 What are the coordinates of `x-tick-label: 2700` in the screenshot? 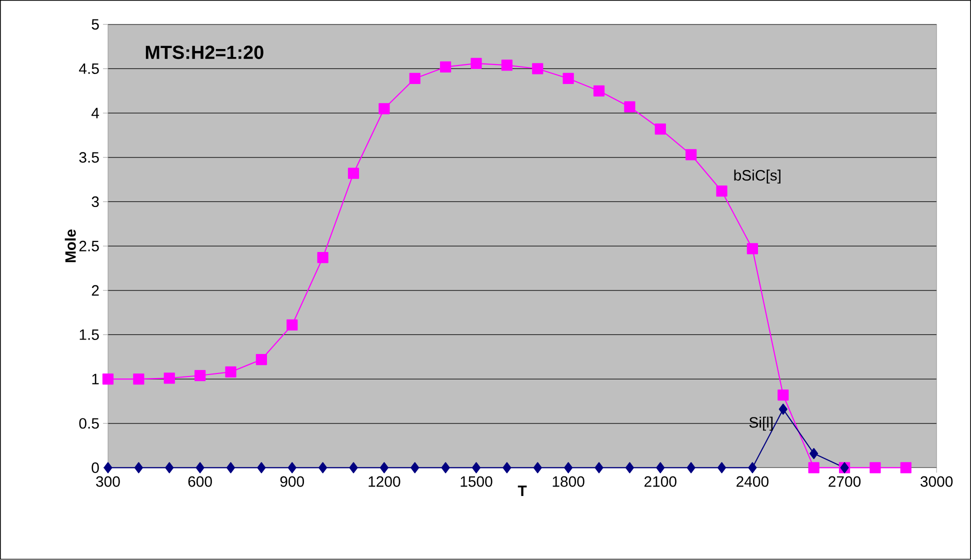 It's located at (844, 481).